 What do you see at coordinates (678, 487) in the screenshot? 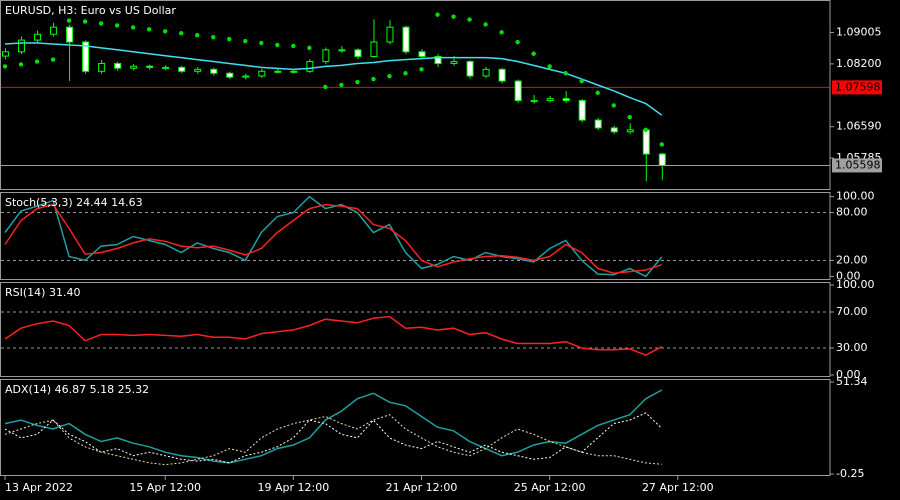
I see `x-tick-label: 27 Apr 12:00` at bounding box center [678, 487].